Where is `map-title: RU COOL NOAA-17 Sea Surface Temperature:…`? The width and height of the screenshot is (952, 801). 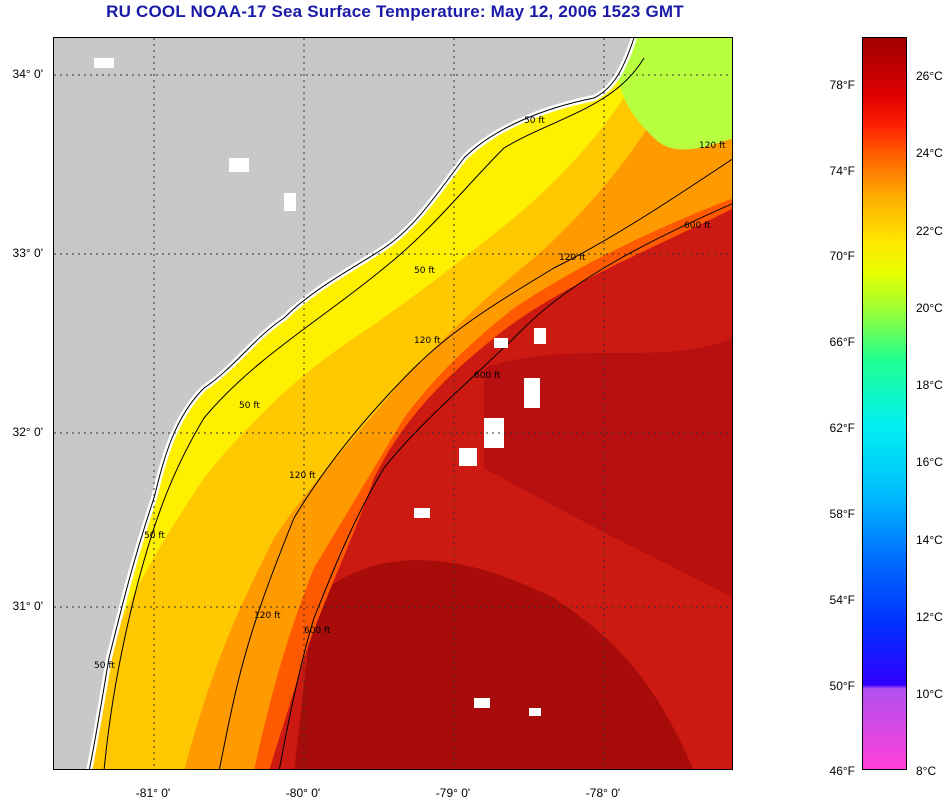 map-title: RU COOL NOAA-17 Sea Surface Temperature:… is located at coordinates (395, 11).